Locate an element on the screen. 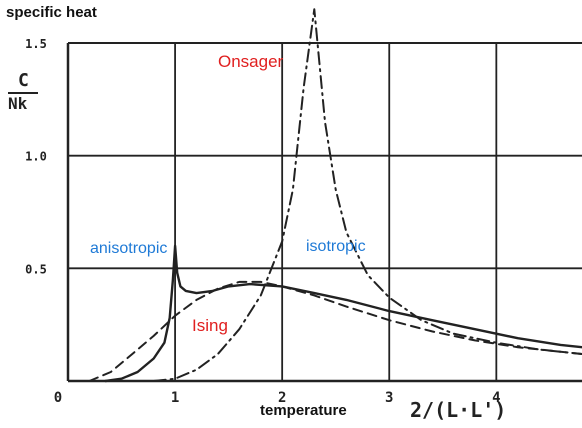 The height and width of the screenshot is (428, 582). isotropic-annotation: isotropic is located at coordinates (336, 246).